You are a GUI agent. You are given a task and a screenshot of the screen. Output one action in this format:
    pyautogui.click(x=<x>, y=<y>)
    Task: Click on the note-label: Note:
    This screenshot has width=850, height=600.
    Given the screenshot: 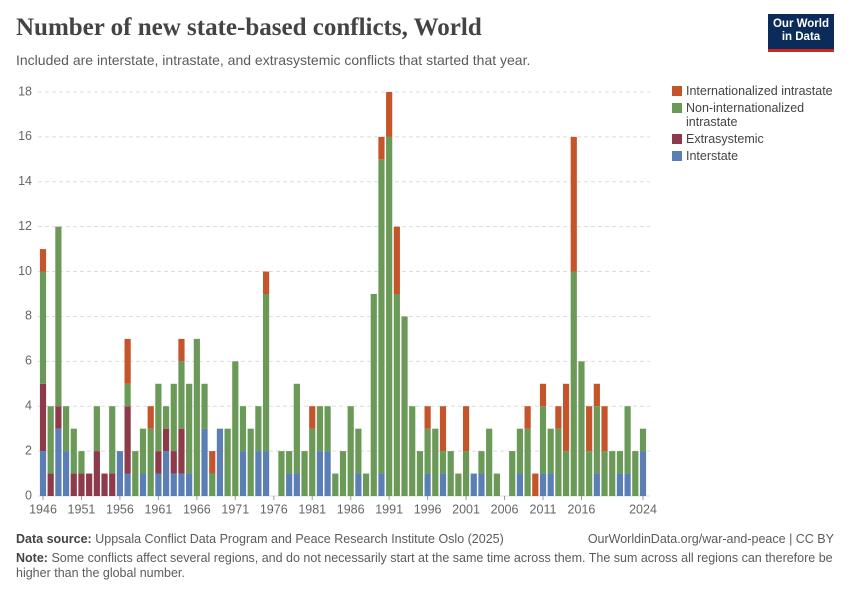 What is the action you would take?
    pyautogui.click(x=32, y=558)
    